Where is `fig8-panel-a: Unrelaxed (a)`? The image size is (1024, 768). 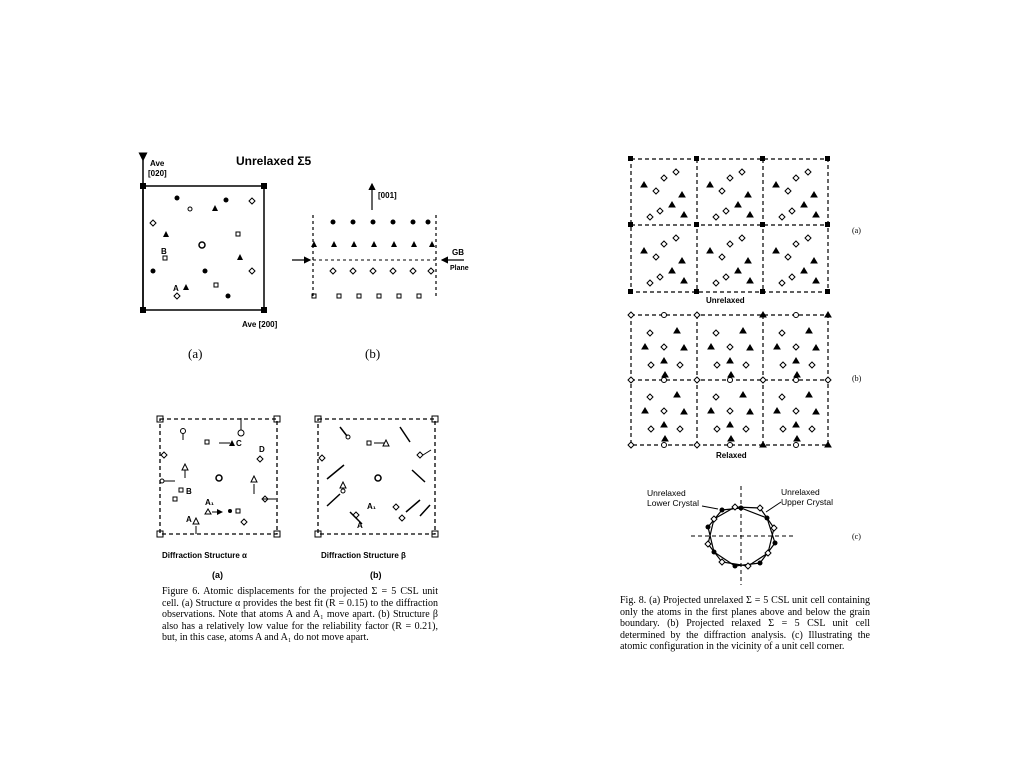
fig8-panel-a: Unrelaxed (a) is located at coordinates (744, 230).